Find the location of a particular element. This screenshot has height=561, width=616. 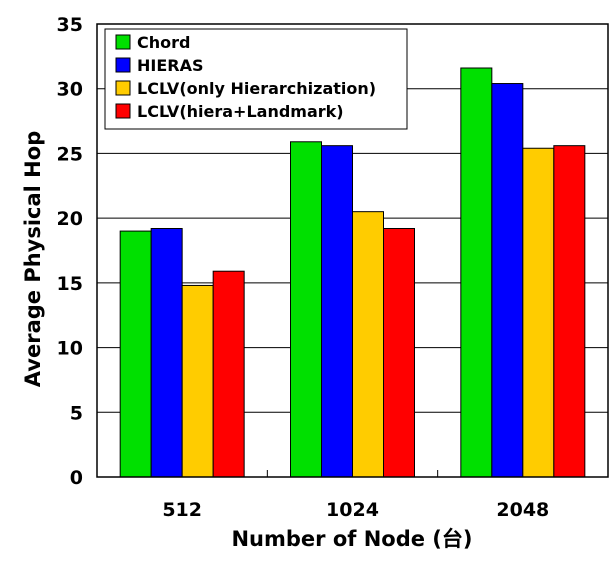

y-tick-label: 5 is located at coordinates (76, 413).